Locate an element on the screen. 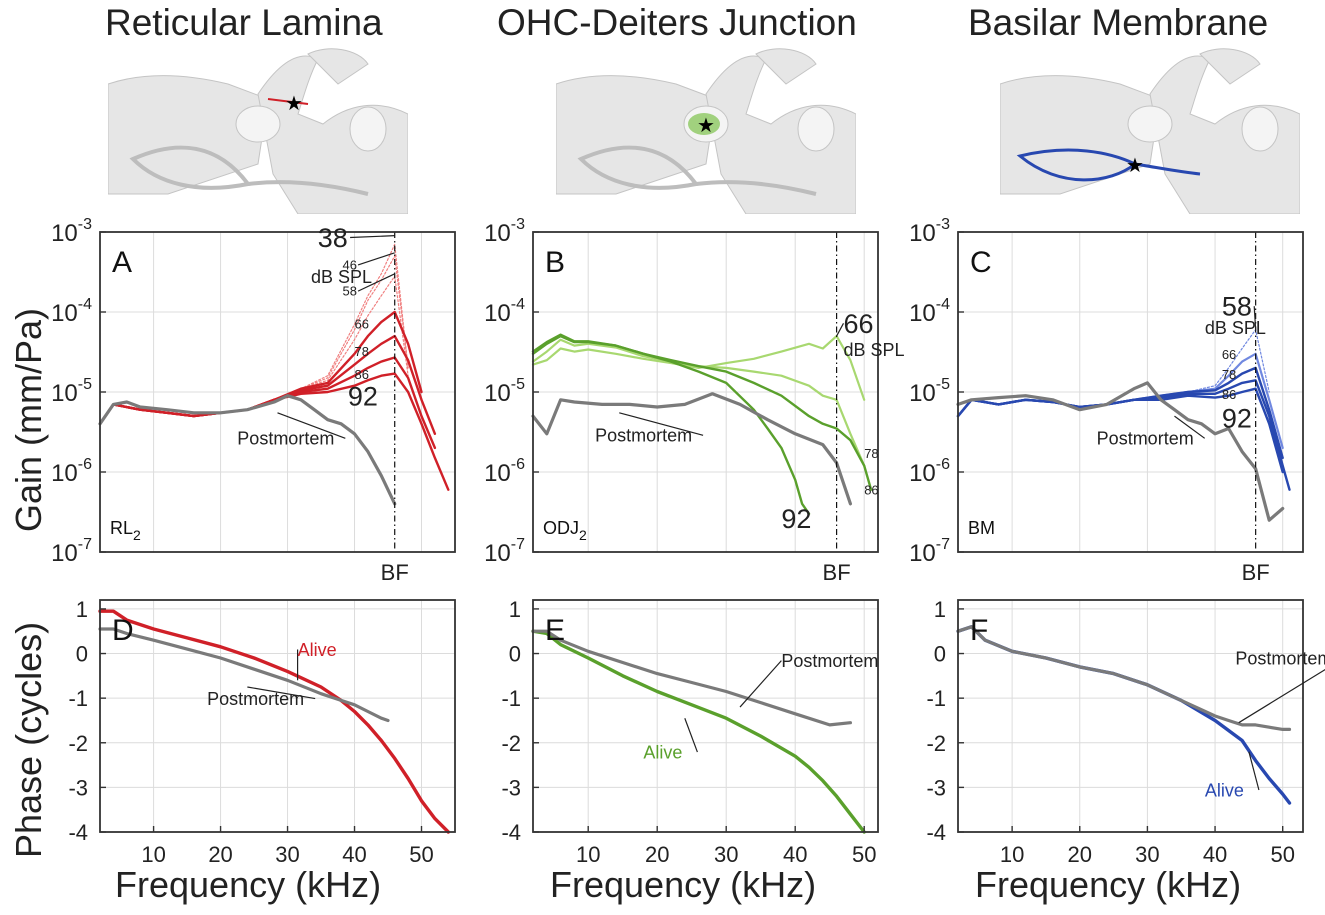 This screenshot has width=1325, height=915. annotation-label: Alive is located at coordinates (317, 650).